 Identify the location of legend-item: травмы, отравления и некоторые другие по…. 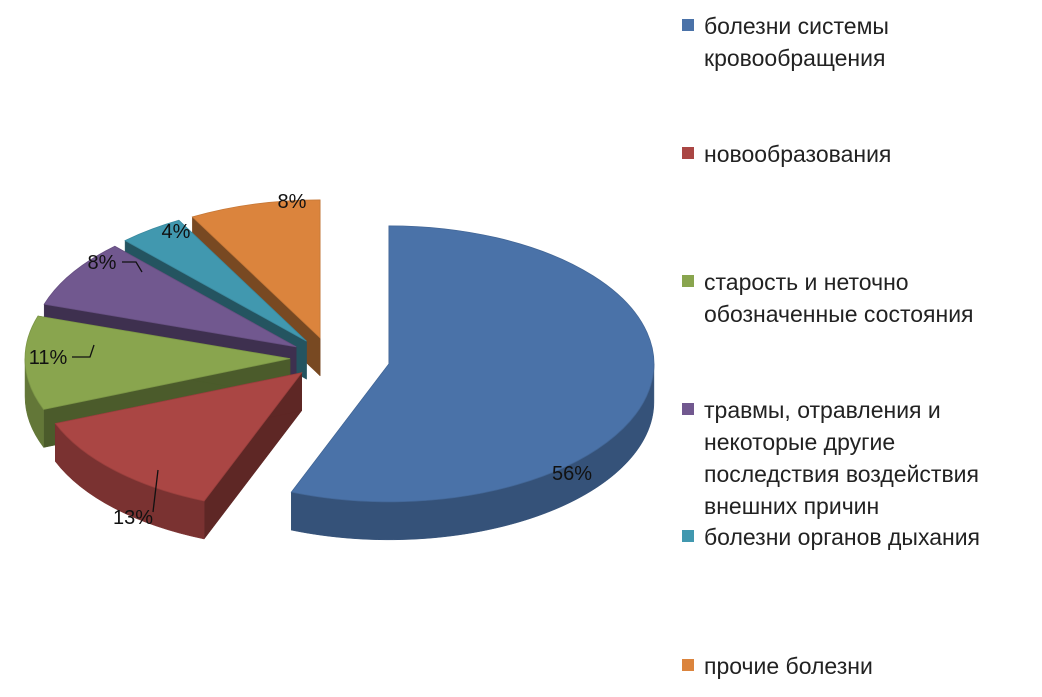
(862, 458).